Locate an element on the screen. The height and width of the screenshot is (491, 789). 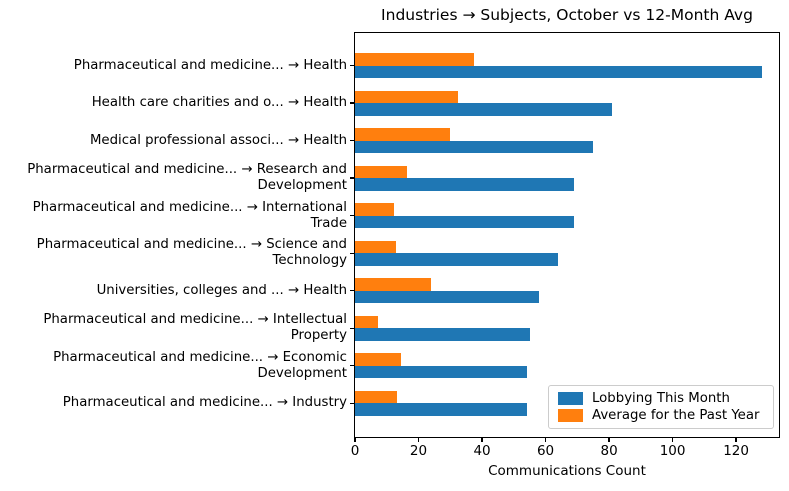
x-tick-label: 80 is located at coordinates (609, 451).